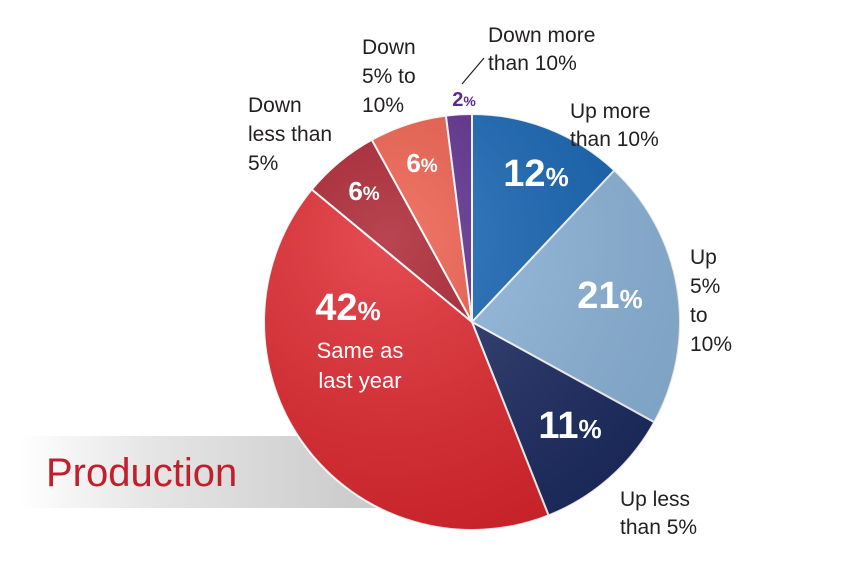  I want to click on slice-value-label-1: 12%, so click(535, 174).